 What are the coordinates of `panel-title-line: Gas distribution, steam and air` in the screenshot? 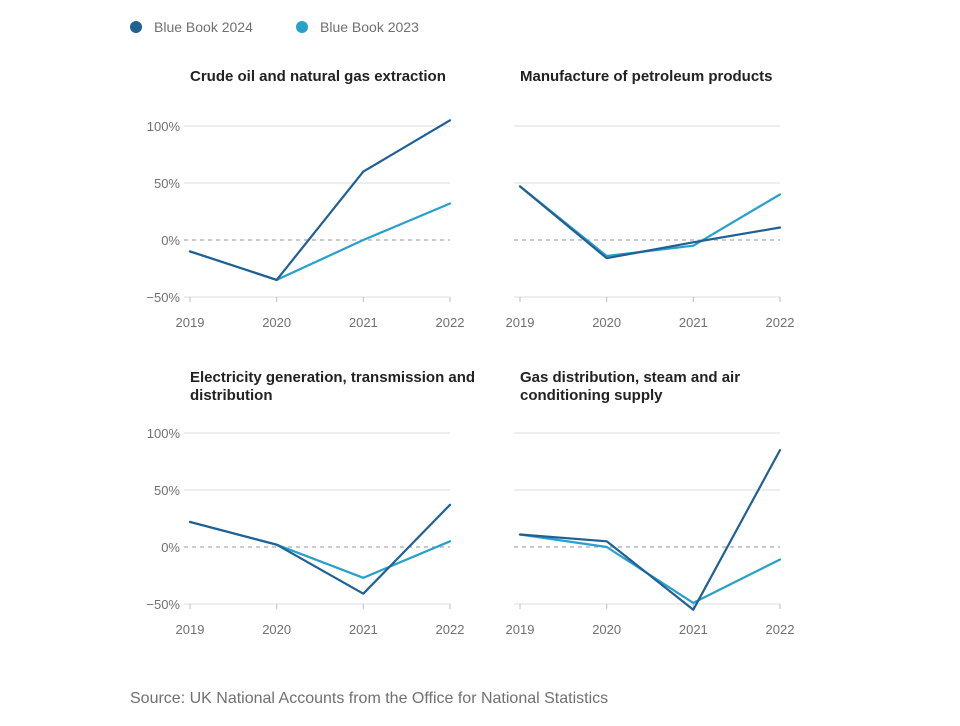 It's located at (630, 377).